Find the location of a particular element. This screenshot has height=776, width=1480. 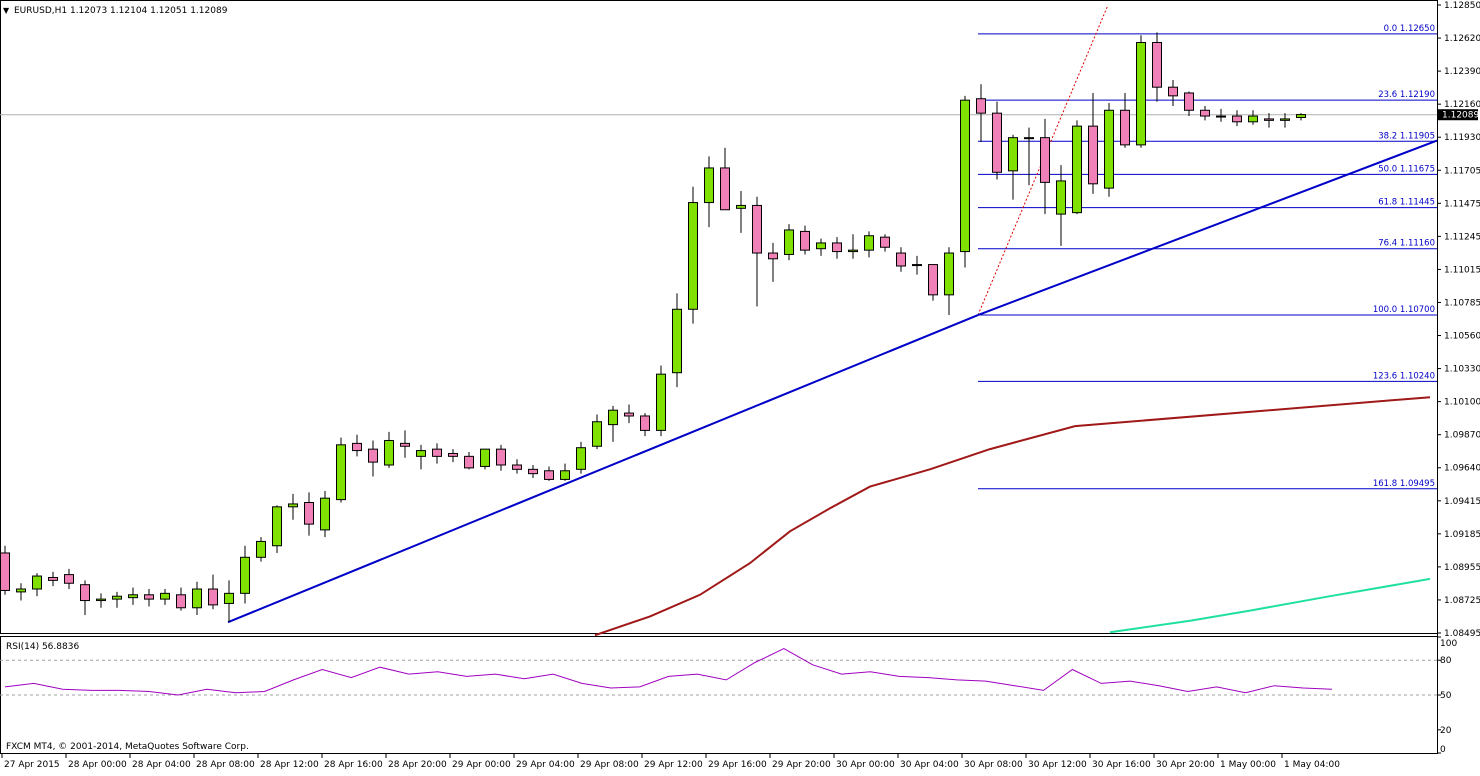

price-tick-label: 1.08495 is located at coordinates (1462, 634).